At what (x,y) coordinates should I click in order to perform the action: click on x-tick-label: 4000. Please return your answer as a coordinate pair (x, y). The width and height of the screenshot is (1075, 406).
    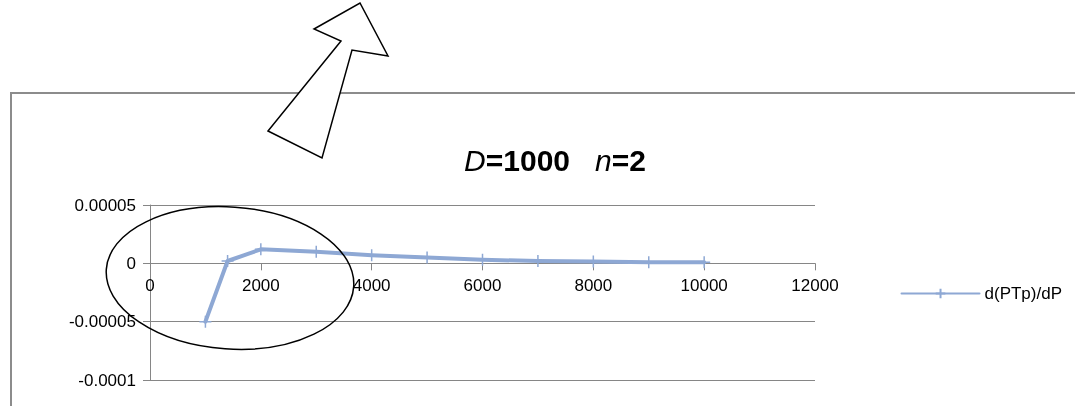
    Looking at the image, I should click on (371, 286).